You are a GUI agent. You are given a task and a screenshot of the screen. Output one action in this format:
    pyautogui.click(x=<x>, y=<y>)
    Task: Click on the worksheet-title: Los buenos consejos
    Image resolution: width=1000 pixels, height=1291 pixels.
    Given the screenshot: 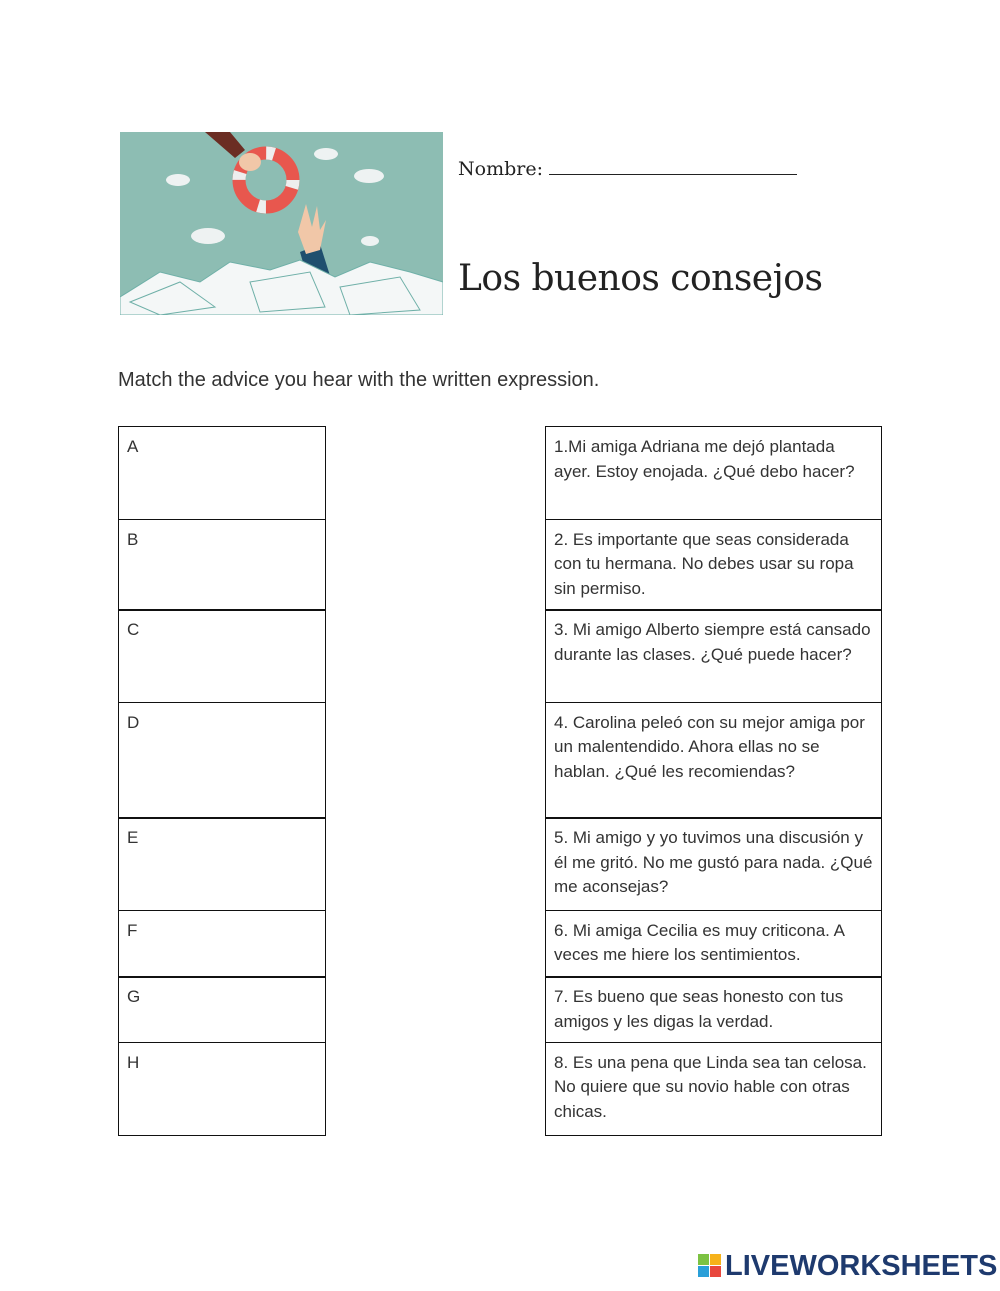 What is the action you would take?
    pyautogui.click(x=640, y=278)
    